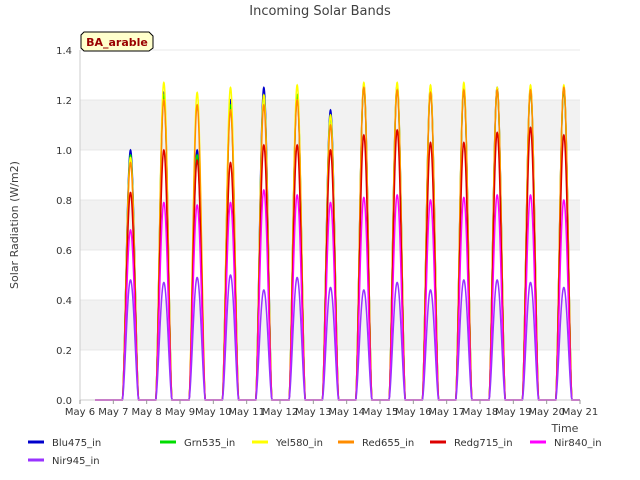 Image resolution: width=640 pixels, height=480 pixels. What do you see at coordinates (280, 412) in the screenshot?
I see `x-tick-label: May 12` at bounding box center [280, 412].